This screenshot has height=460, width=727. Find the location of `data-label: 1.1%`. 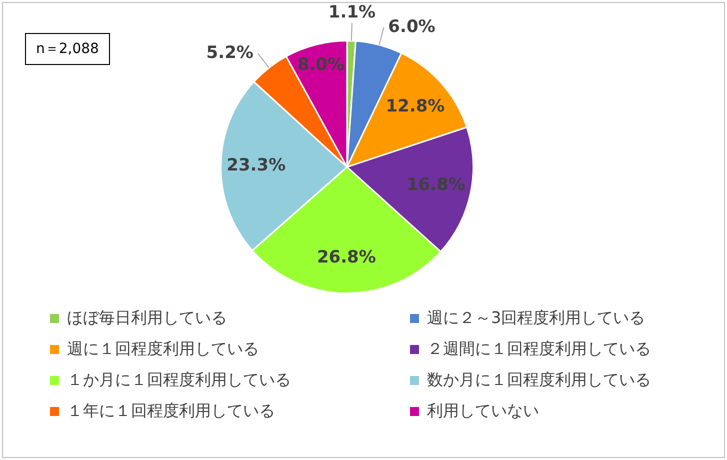

data-label: 1.1% is located at coordinates (352, 12).